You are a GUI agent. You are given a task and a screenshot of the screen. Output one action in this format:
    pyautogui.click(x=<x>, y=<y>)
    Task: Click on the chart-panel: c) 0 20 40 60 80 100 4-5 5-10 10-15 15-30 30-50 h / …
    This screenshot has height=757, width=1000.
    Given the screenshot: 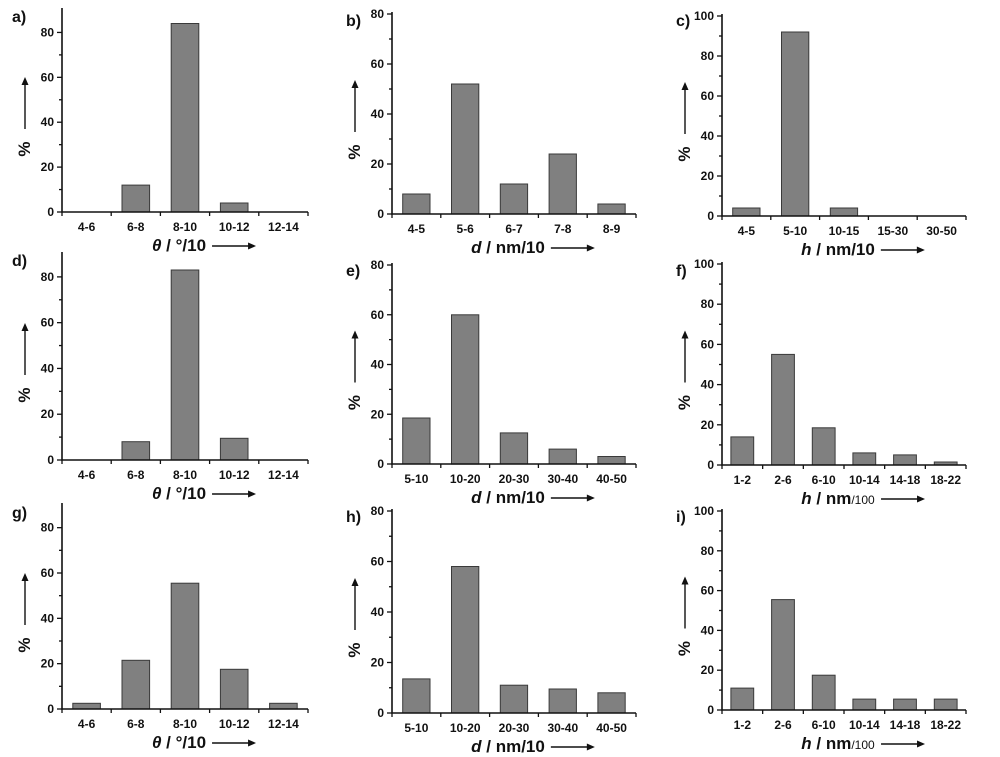 What is the action you would take?
    pyautogui.click(x=821, y=134)
    